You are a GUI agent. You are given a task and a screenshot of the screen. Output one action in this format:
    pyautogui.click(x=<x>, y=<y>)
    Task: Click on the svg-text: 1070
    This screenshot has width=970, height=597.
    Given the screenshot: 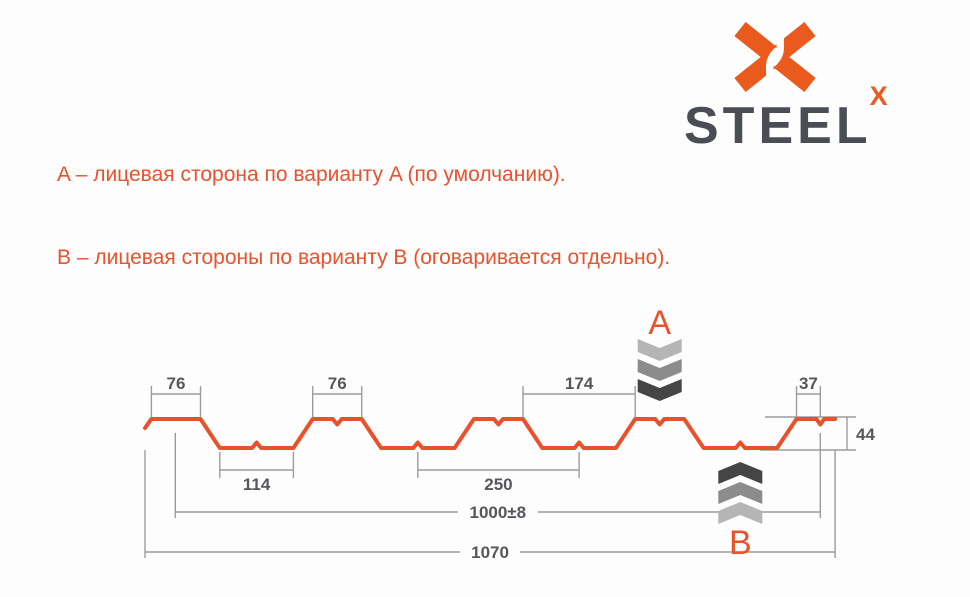 What is the action you would take?
    pyautogui.click(x=490, y=552)
    